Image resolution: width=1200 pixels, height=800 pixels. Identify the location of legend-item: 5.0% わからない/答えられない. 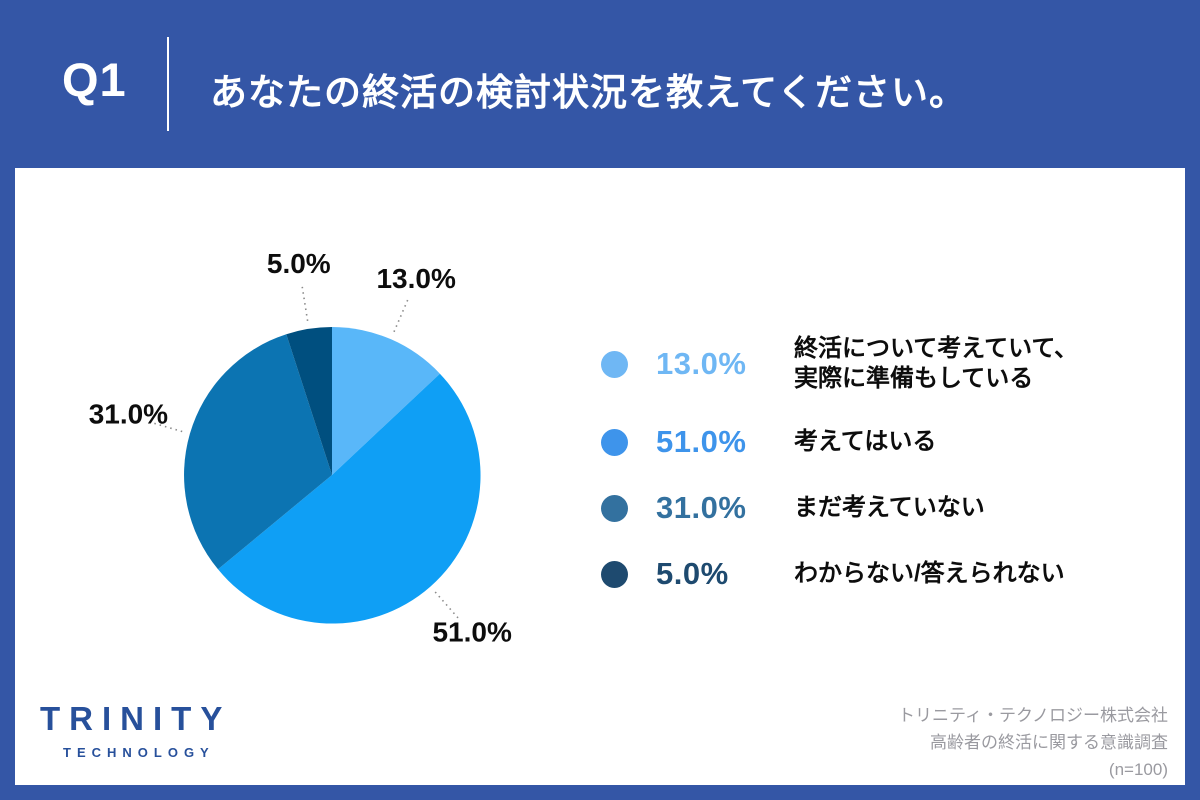
(888, 574).